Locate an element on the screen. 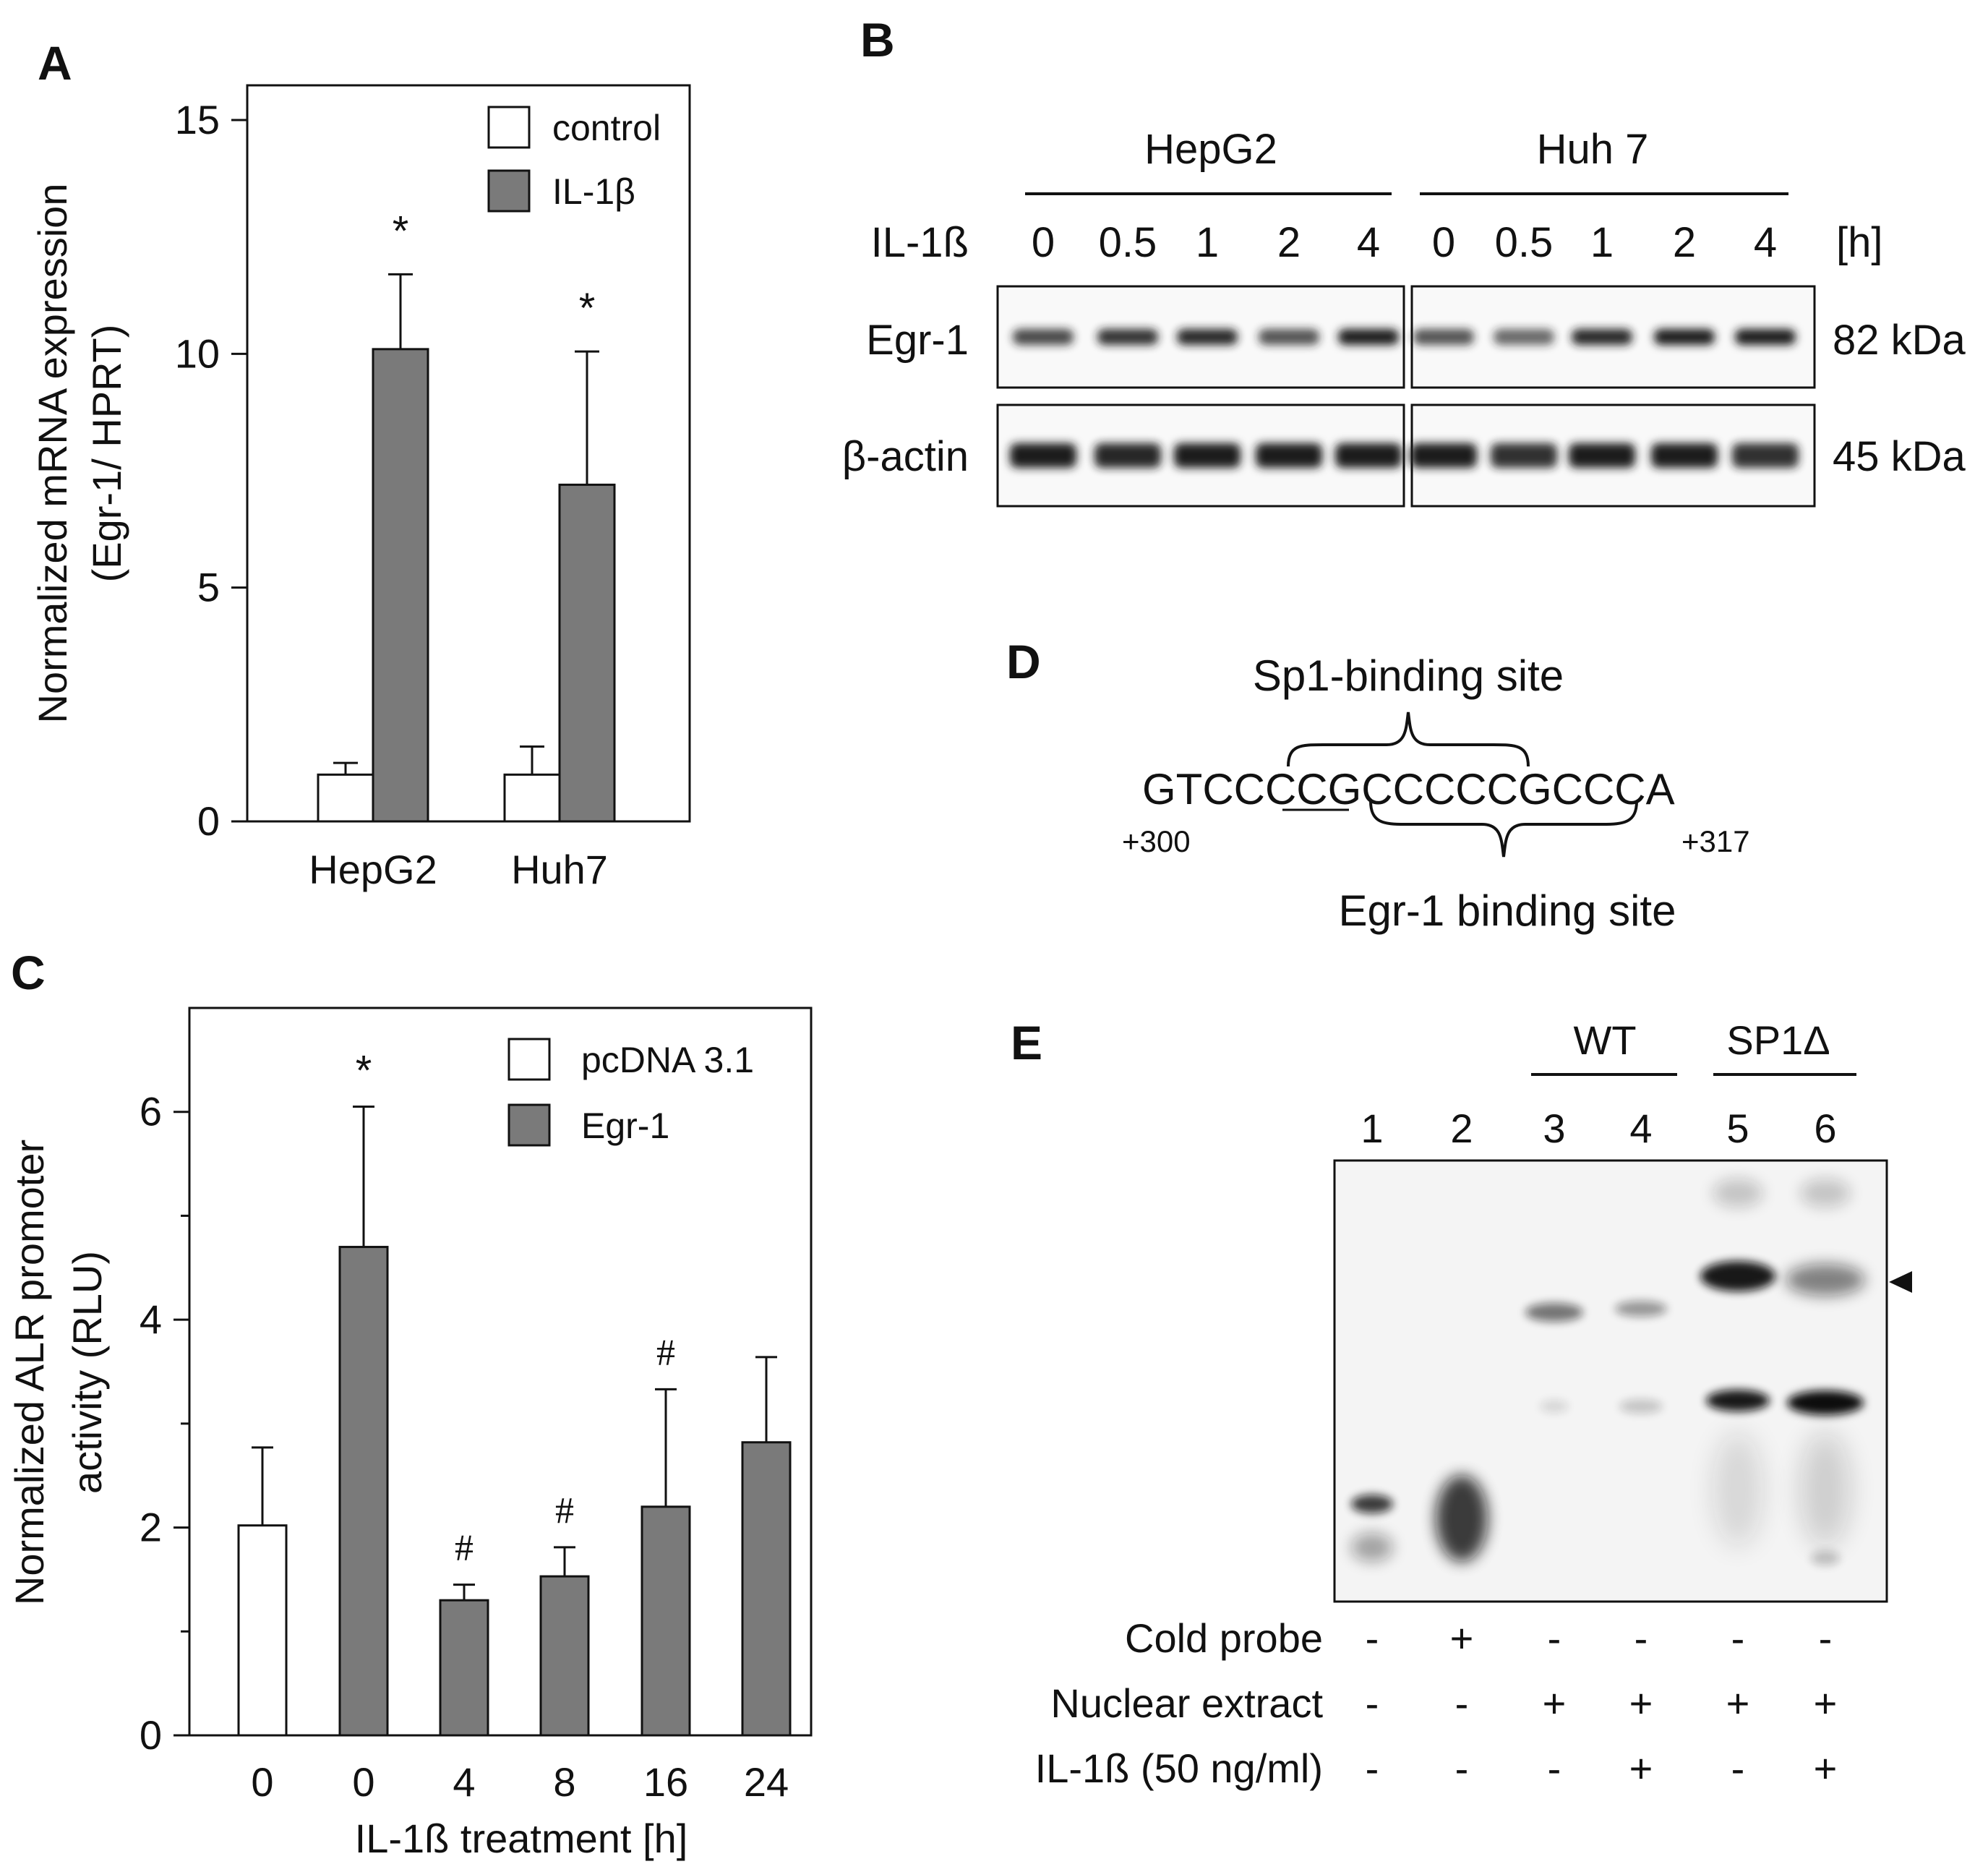  emsa-gel-bands is located at coordinates (1608, 1372).